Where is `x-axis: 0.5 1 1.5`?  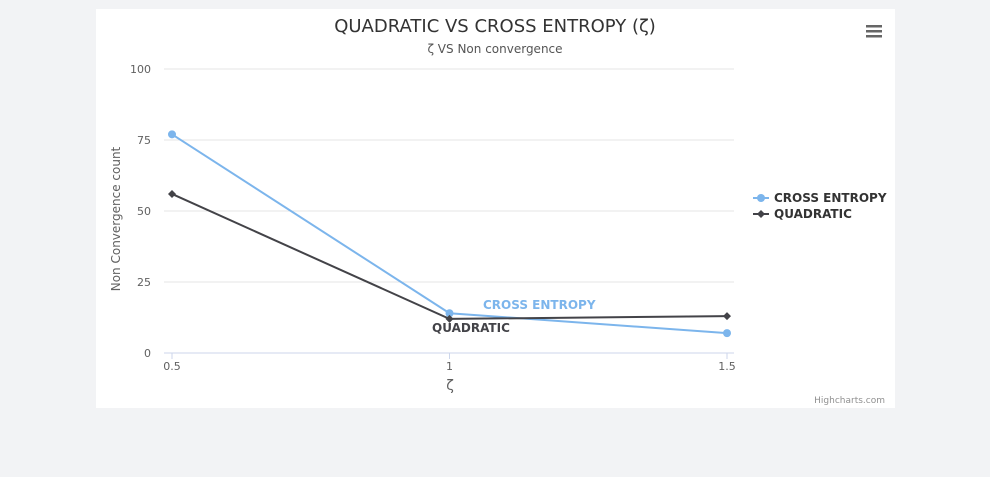 x-axis: 0.5 1 1.5 is located at coordinates (449, 362).